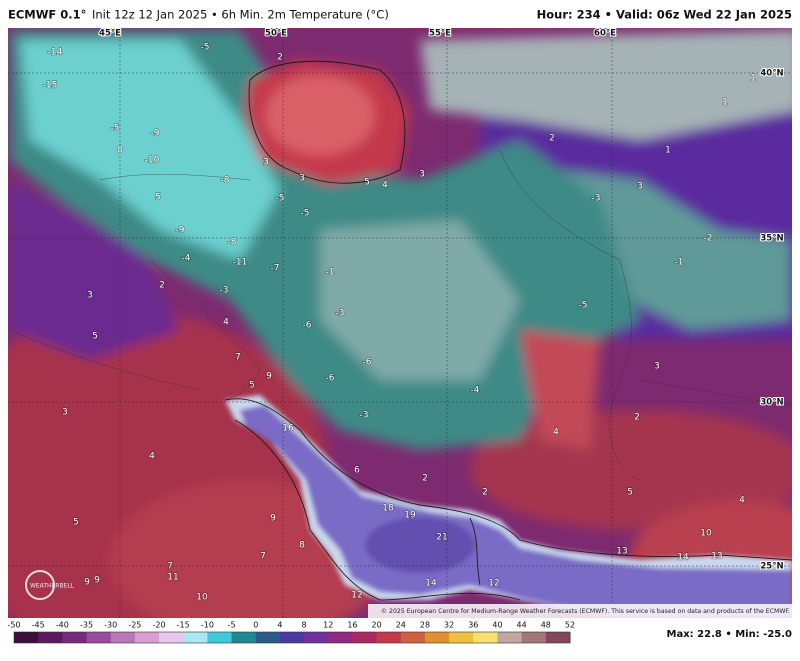 Image resolution: width=800 pixels, height=661 pixels. I want to click on temperature-label: 16, so click(288, 429).